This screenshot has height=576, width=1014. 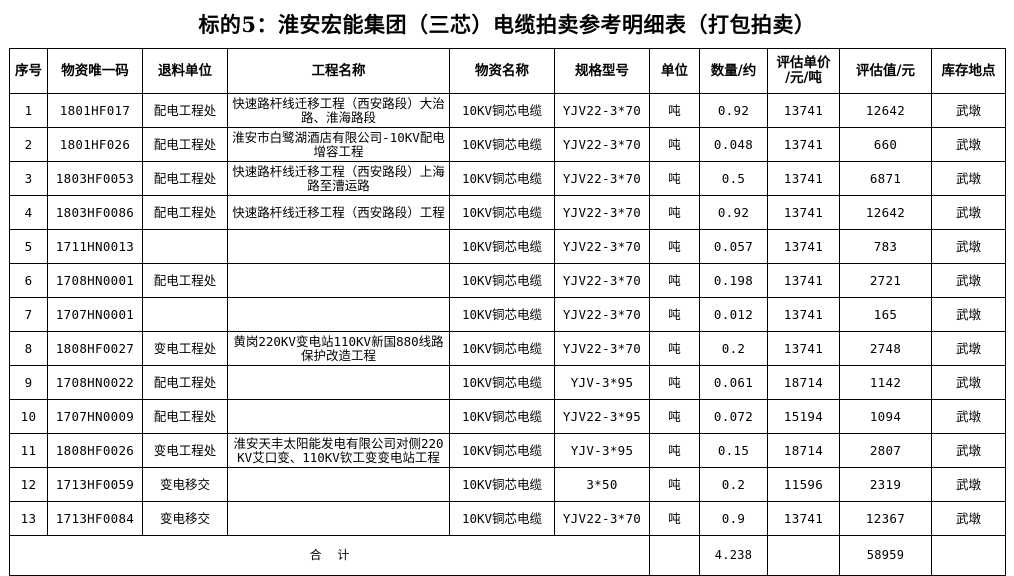 What do you see at coordinates (95, 178) in the screenshot?
I see `row-material-code: 1803HF0053` at bounding box center [95, 178].